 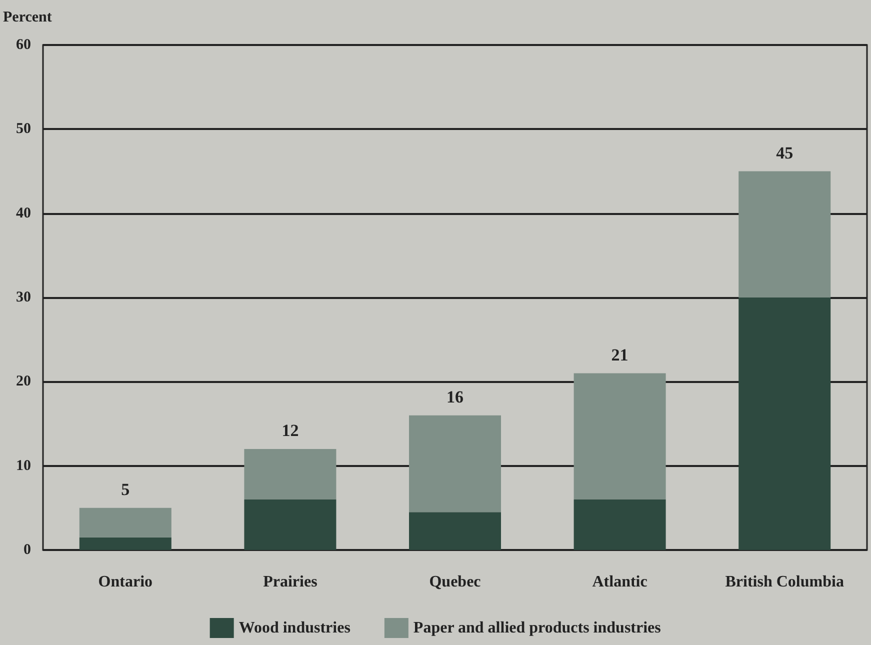 I want to click on x-tick-label: Prairies, so click(x=290, y=582).